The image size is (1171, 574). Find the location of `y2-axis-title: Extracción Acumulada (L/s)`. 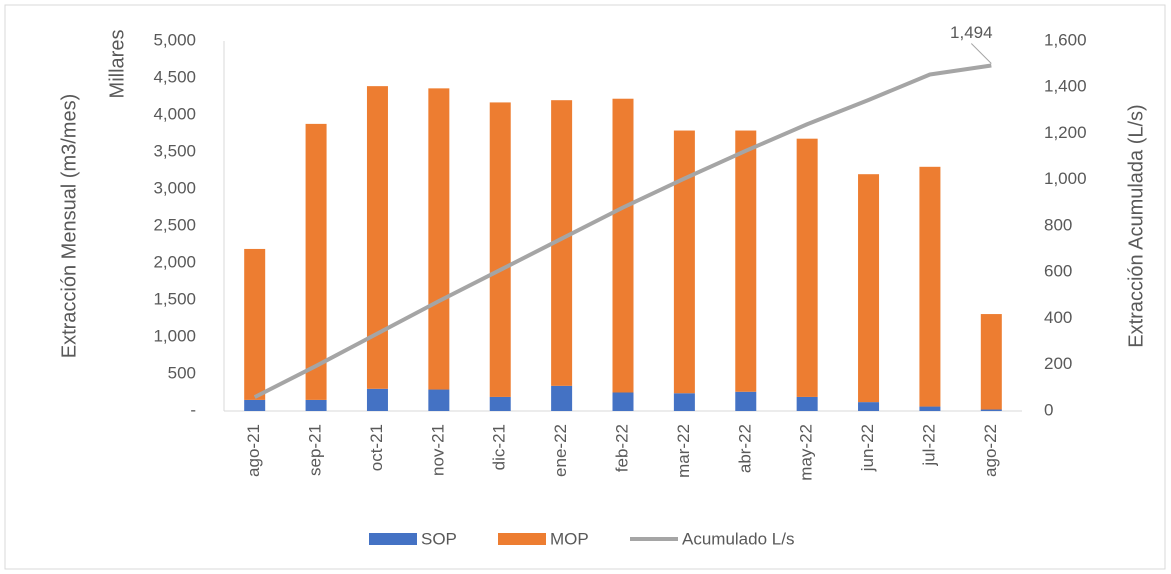

y2-axis-title: Extracción Acumulada (L/s) is located at coordinates (1136, 225).